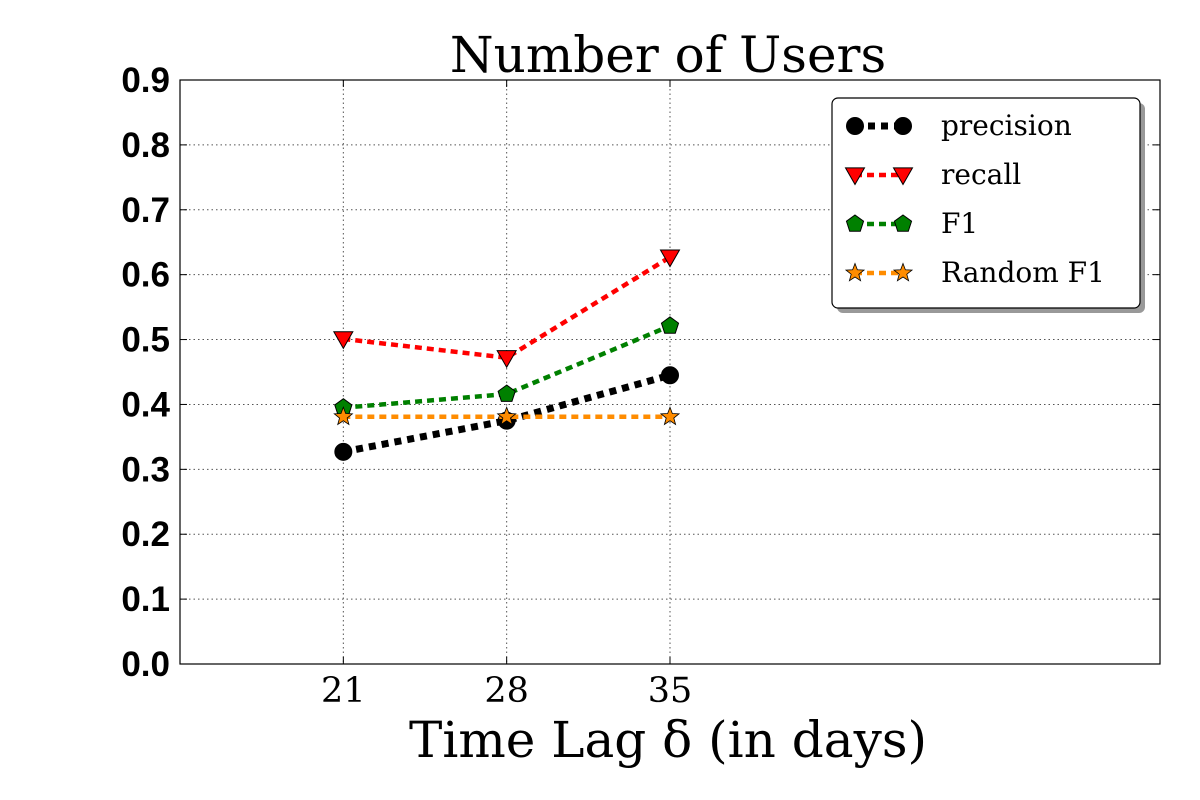 Image resolution: width=1200 pixels, height=800 pixels. I want to click on legend-box, so click(986, 203).